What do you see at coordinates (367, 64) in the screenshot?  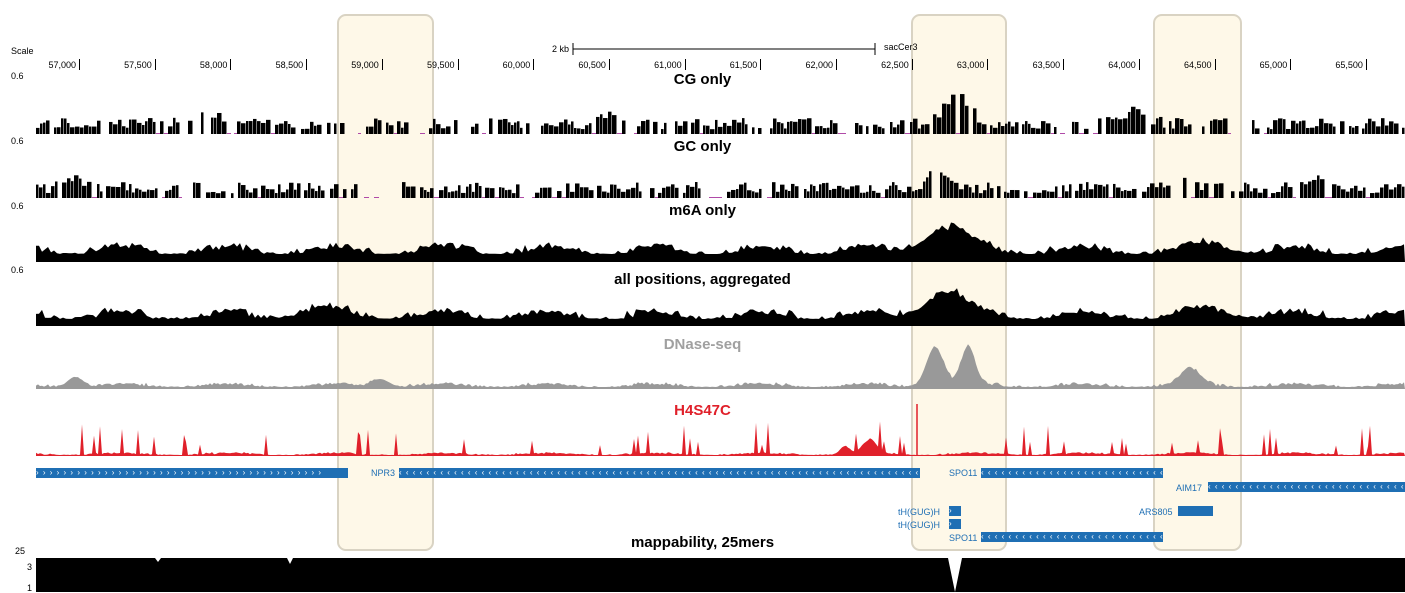 I see `ruler-tick: 59,000` at bounding box center [367, 64].